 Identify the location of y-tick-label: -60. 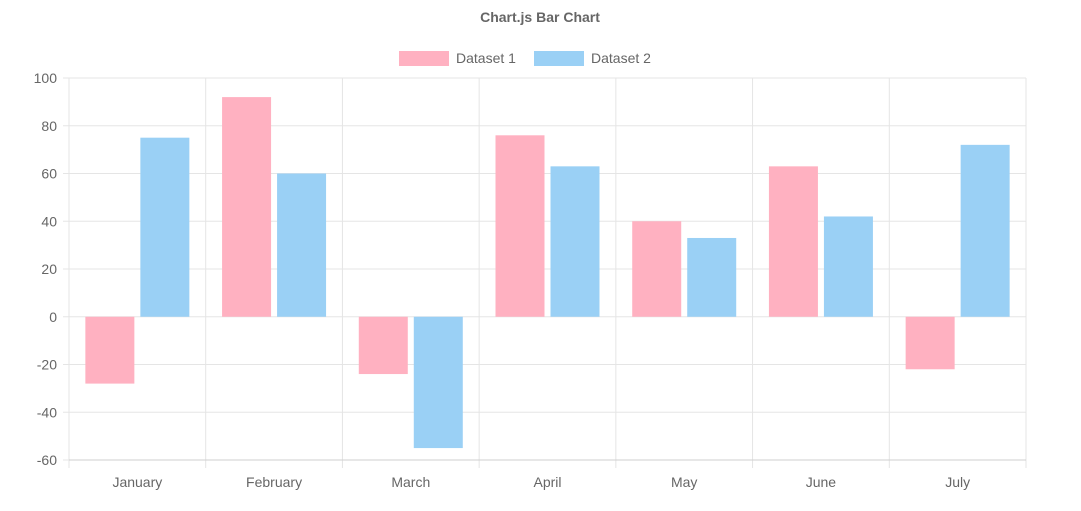
(47, 460).